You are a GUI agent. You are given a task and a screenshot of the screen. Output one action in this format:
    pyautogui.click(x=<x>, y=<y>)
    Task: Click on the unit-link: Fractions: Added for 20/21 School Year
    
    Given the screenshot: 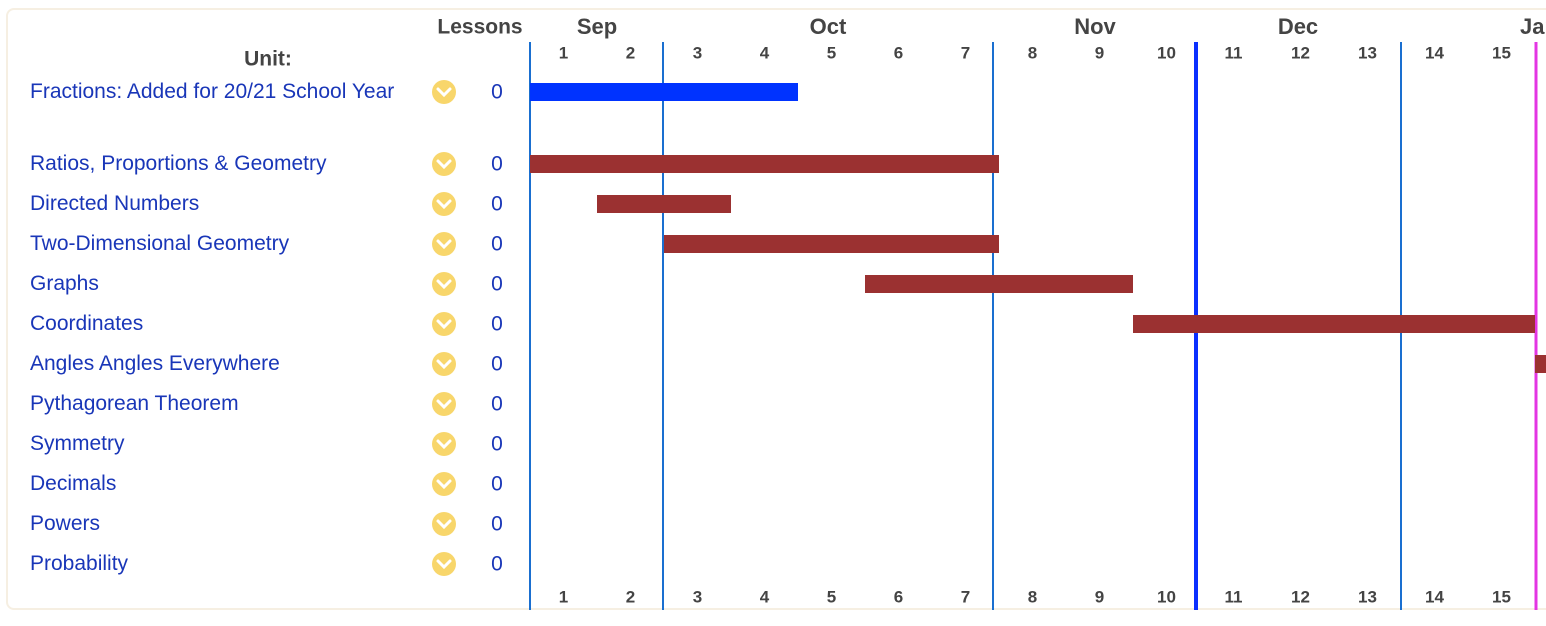 What is the action you would take?
    pyautogui.click(x=212, y=91)
    